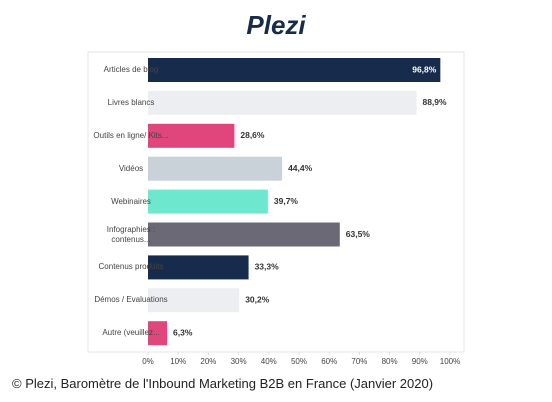  What do you see at coordinates (131, 267) in the screenshot?
I see `y-tick-label: Contenus produits` at bounding box center [131, 267].